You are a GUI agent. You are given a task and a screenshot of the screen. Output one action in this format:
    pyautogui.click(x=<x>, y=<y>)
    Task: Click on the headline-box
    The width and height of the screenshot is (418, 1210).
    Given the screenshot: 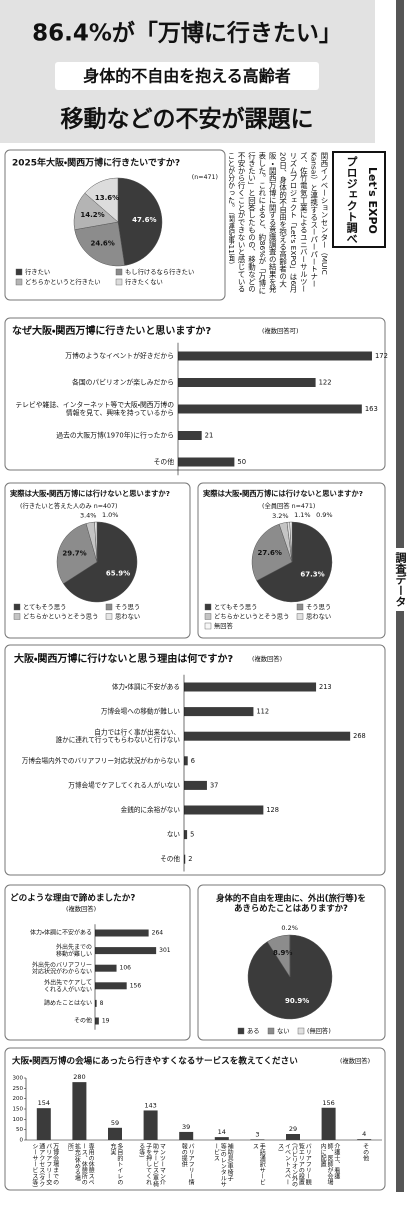 What is the action you would take?
    pyautogui.click(x=187, y=76)
    